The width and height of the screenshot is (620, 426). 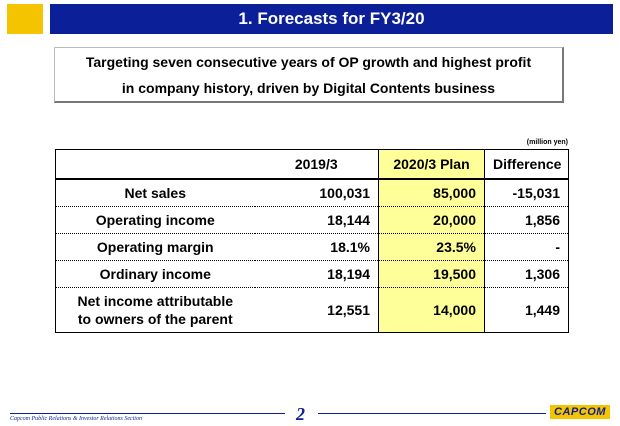 What do you see at coordinates (431, 274) in the screenshot?
I see `cell-plan: 19,500` at bounding box center [431, 274].